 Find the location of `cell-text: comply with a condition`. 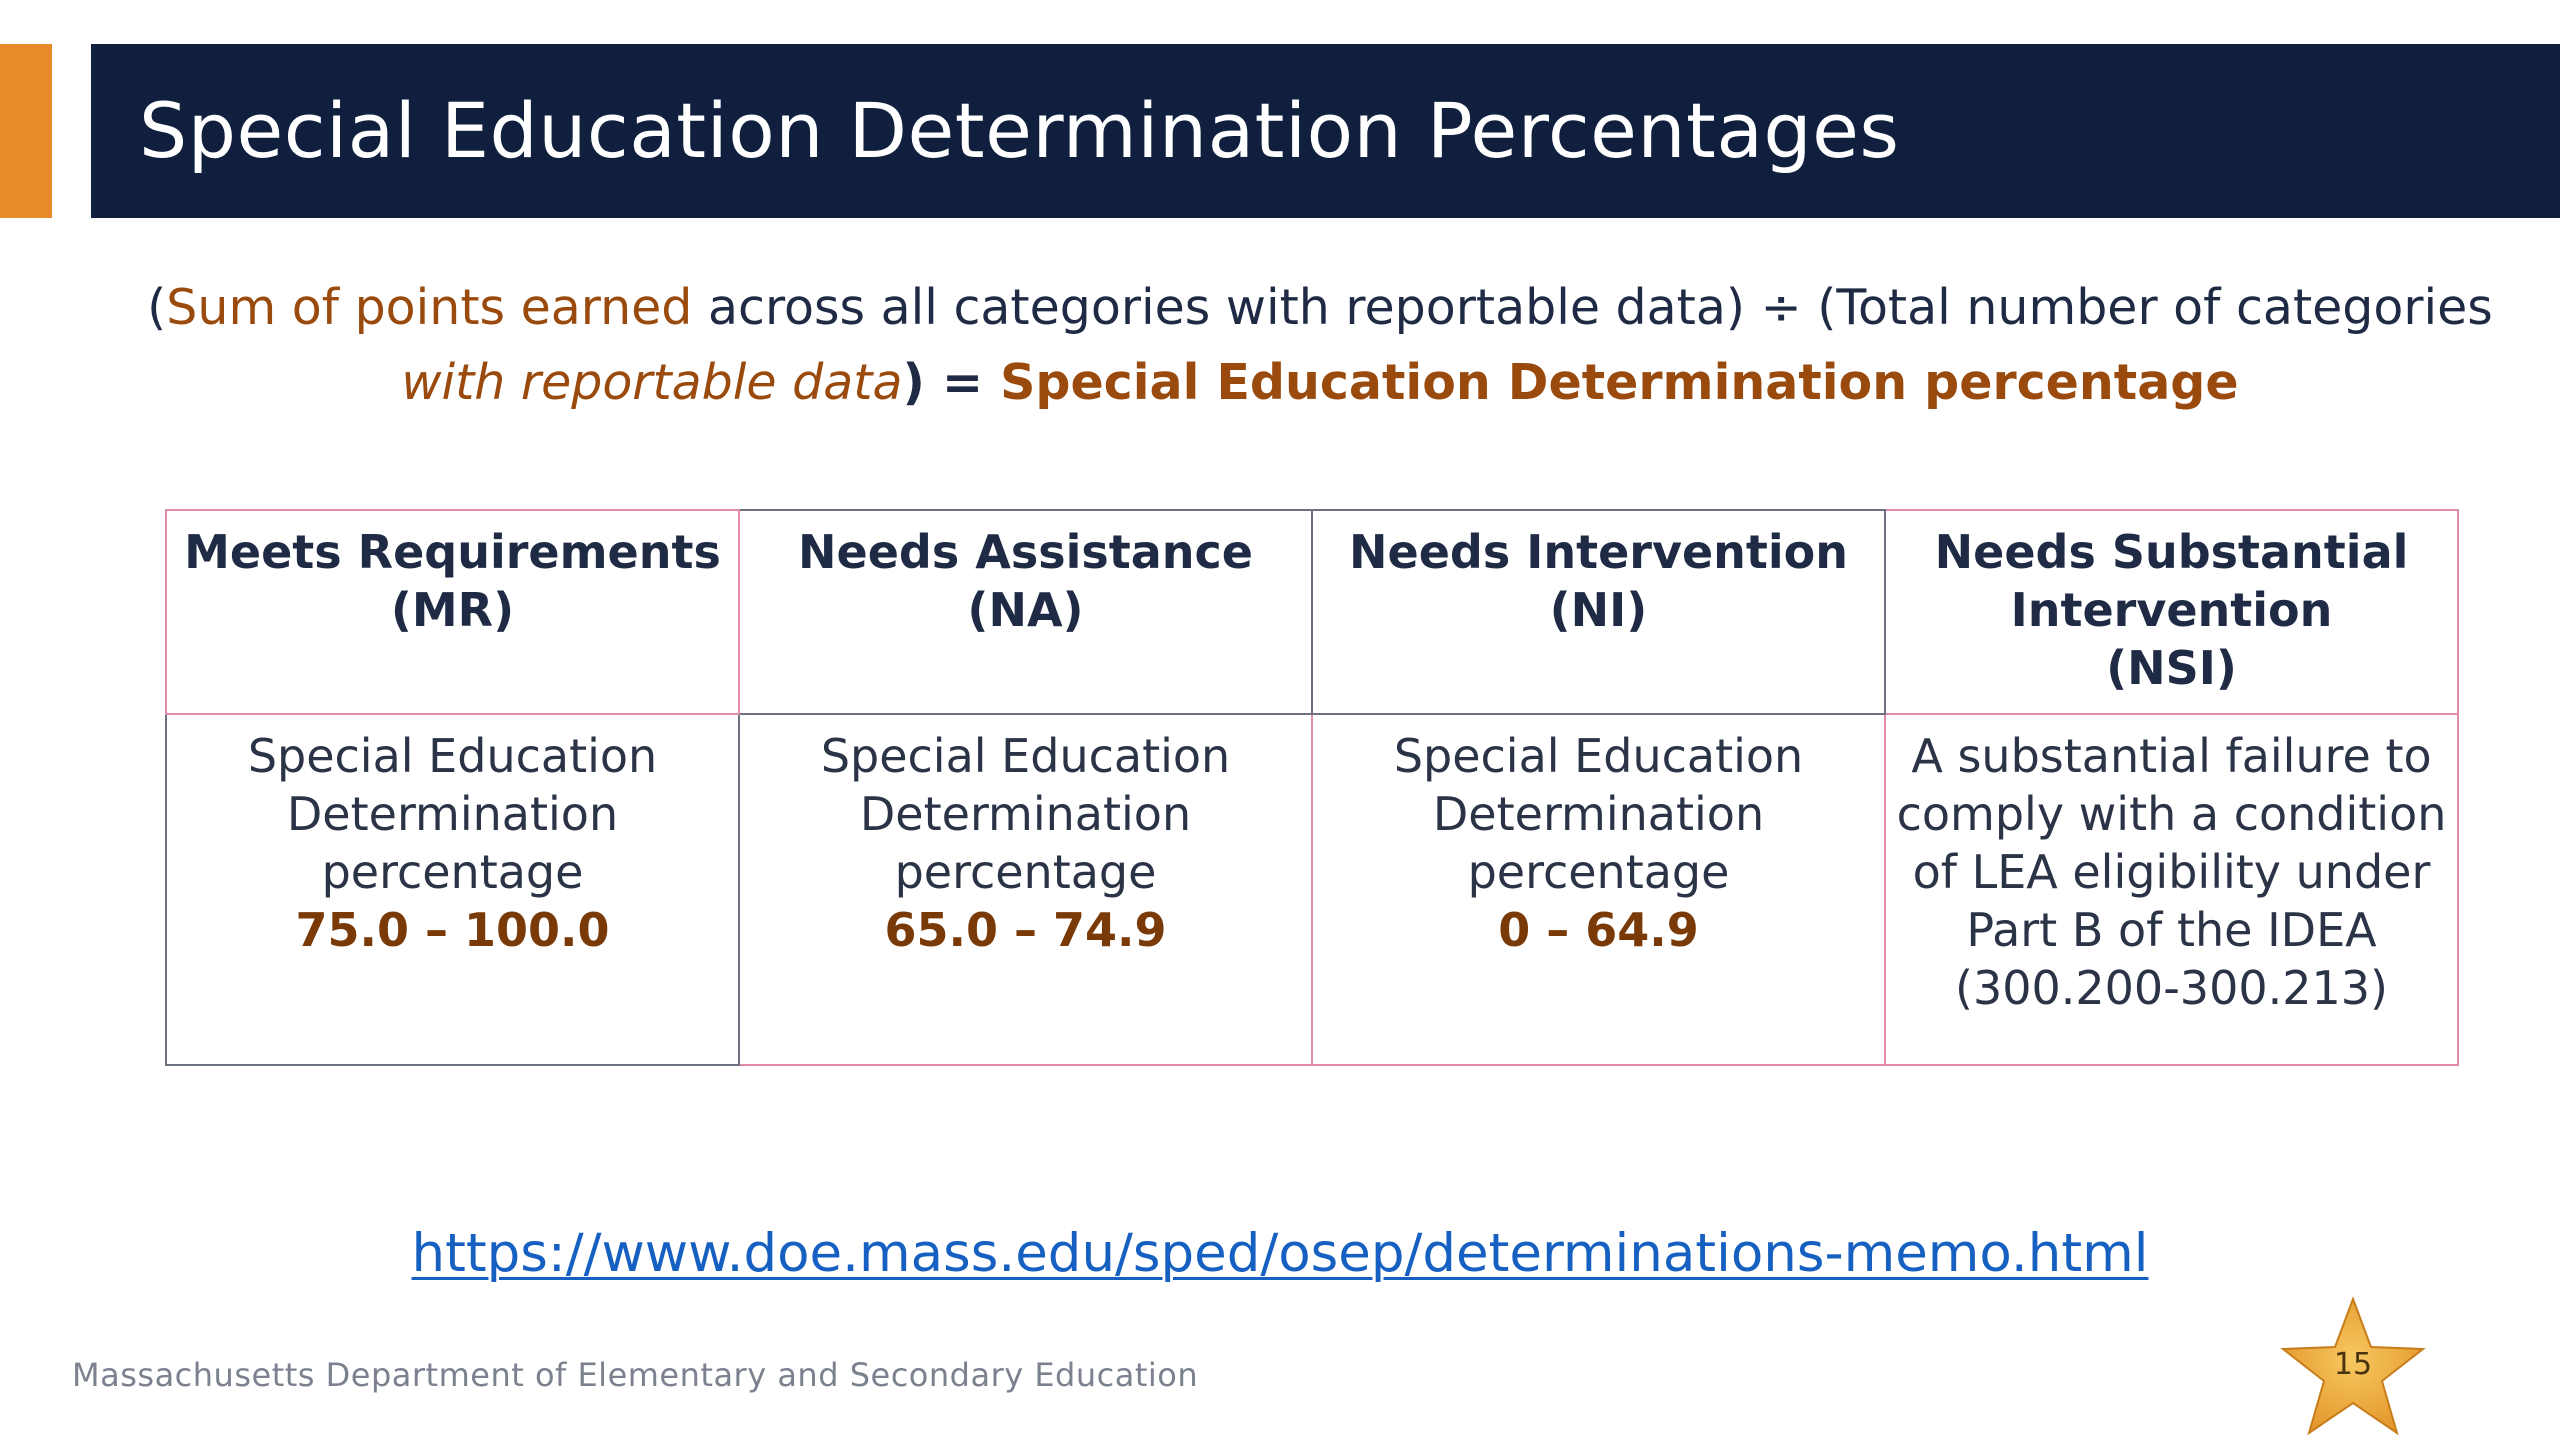

cell-text: comply with a condition is located at coordinates (2171, 814).